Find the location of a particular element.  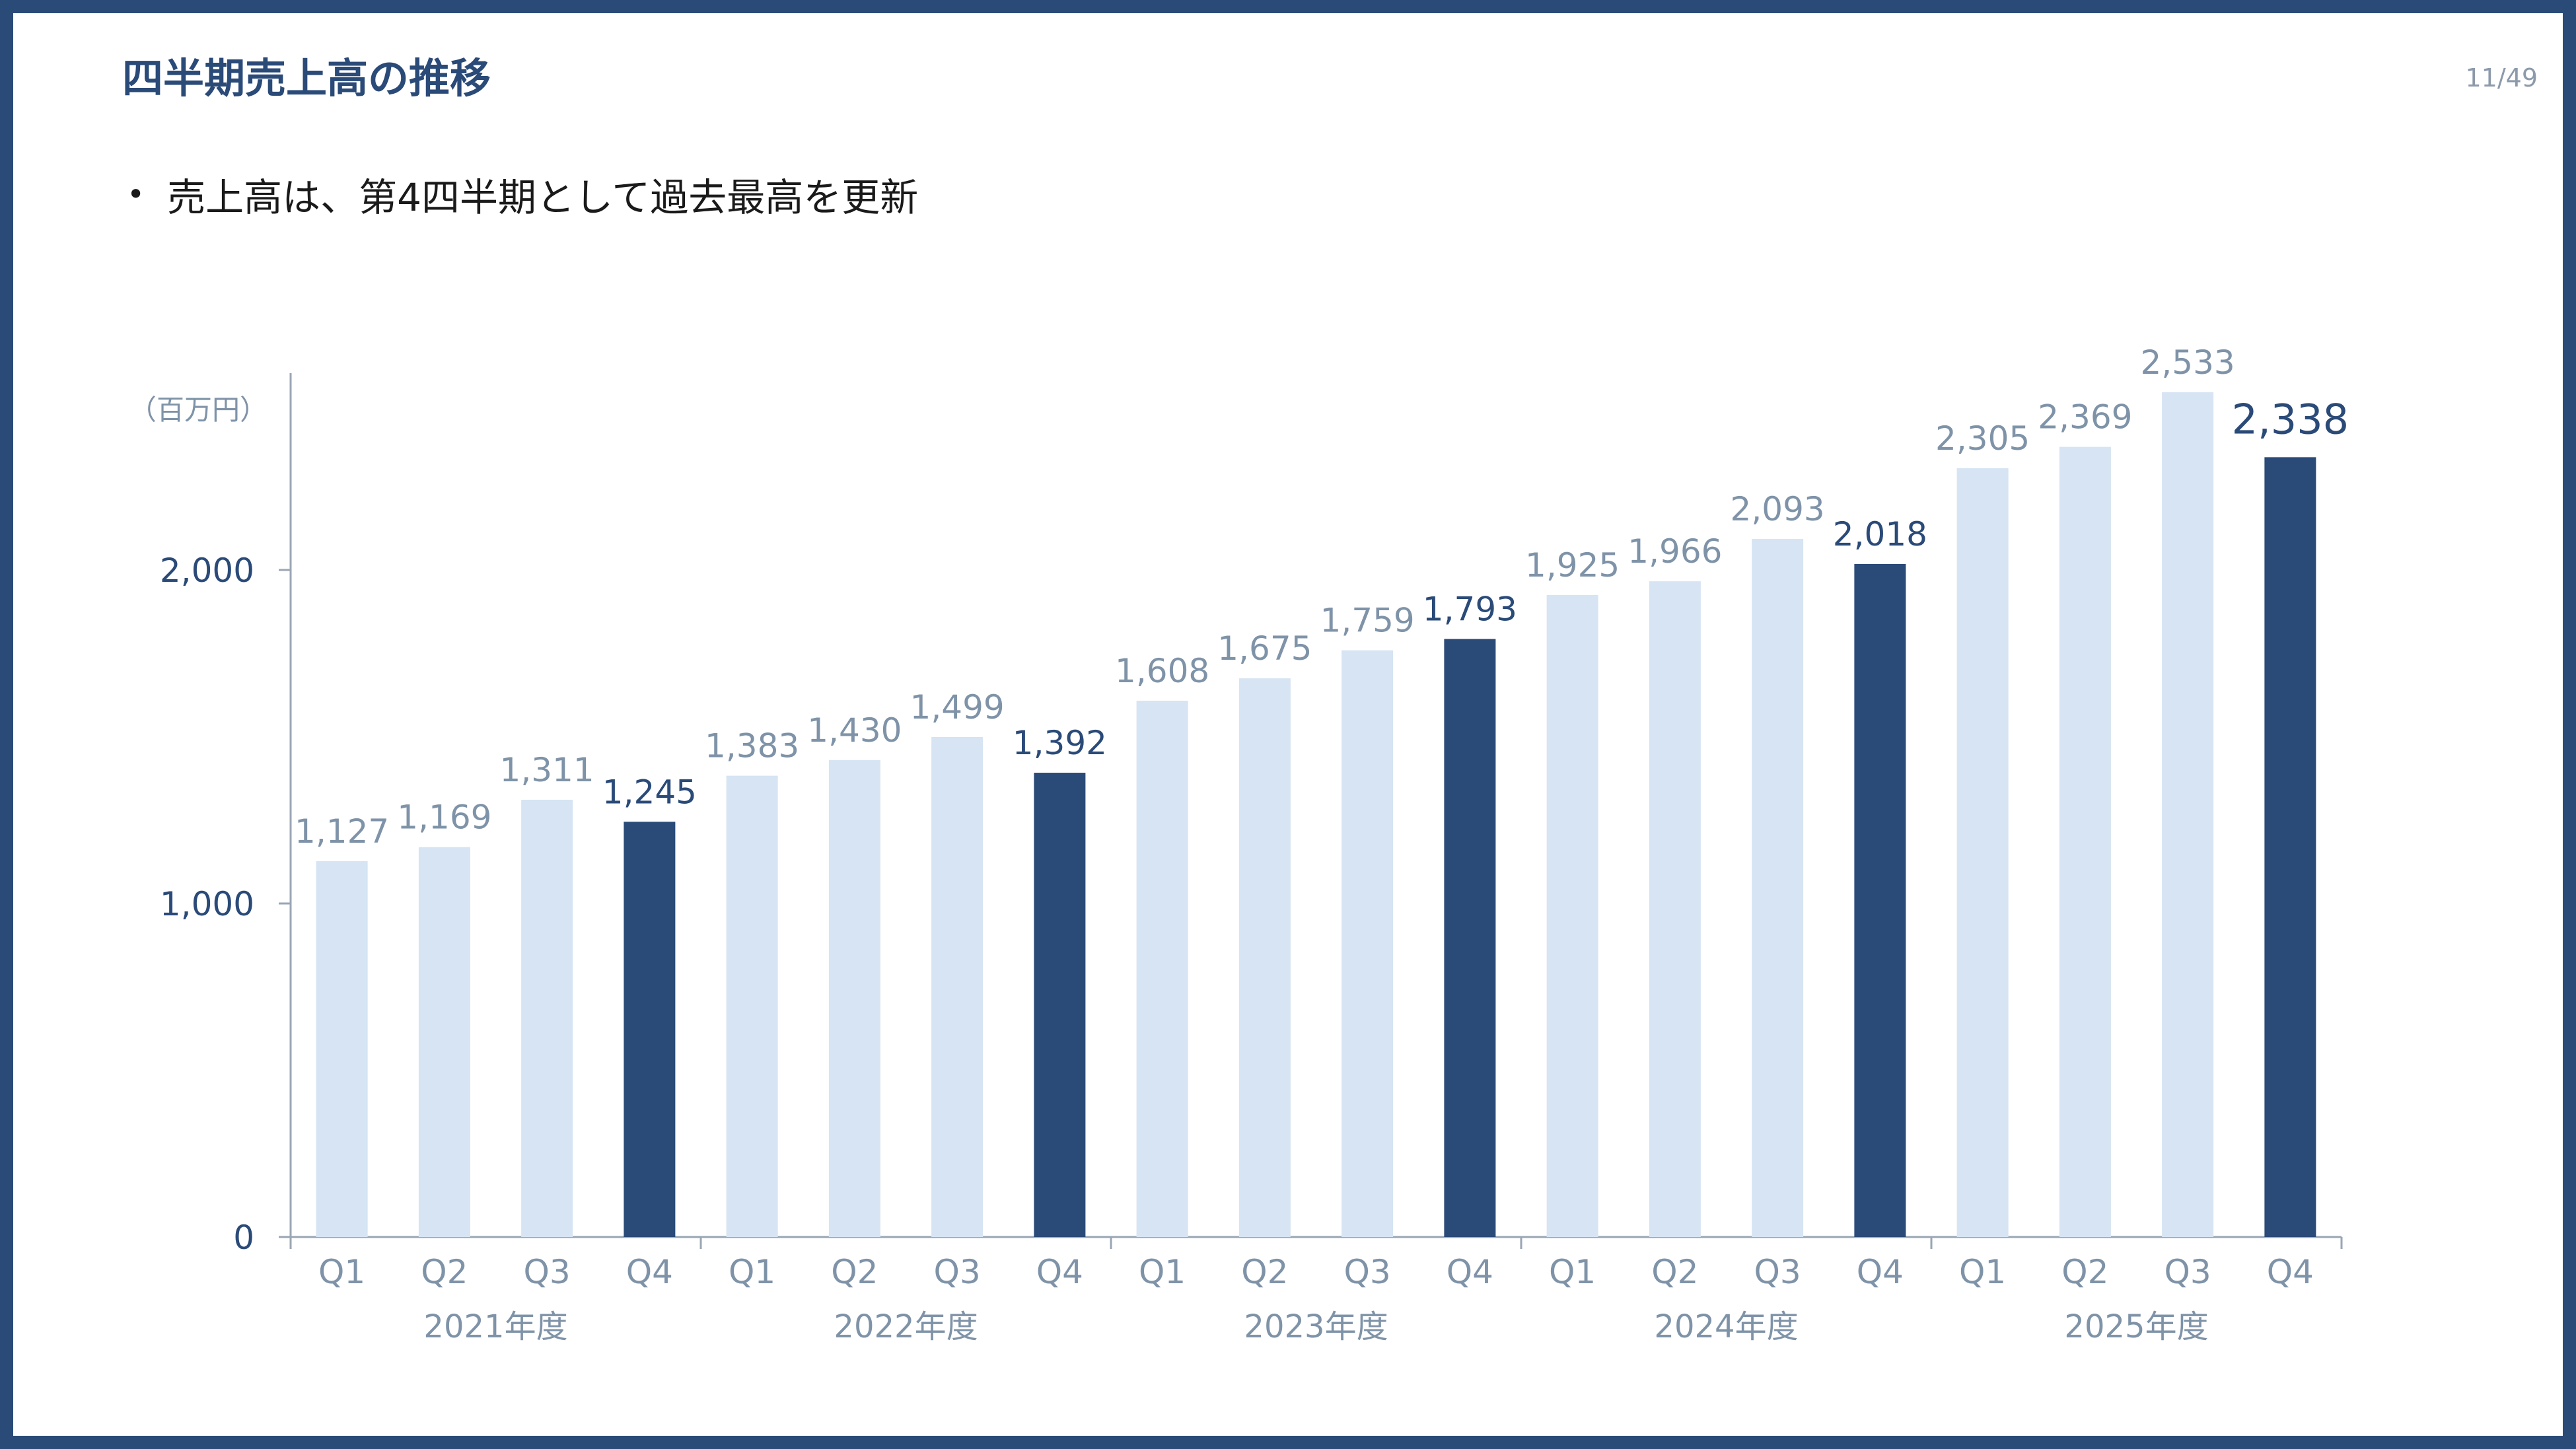

bar-data-label: 1,245 is located at coordinates (650, 792).